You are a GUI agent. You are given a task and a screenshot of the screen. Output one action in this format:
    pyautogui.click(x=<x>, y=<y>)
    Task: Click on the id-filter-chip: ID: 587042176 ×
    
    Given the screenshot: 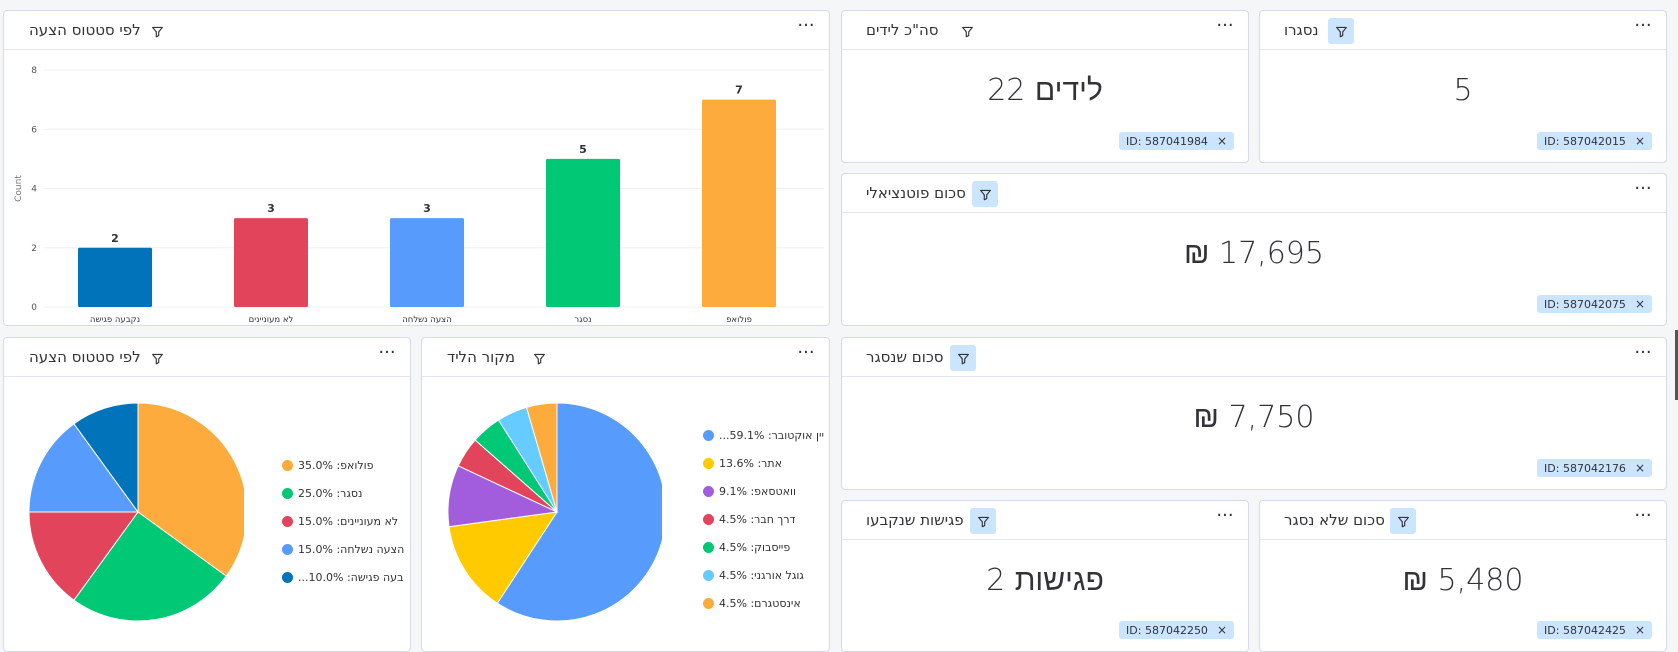 What is the action you would take?
    pyautogui.click(x=1594, y=468)
    